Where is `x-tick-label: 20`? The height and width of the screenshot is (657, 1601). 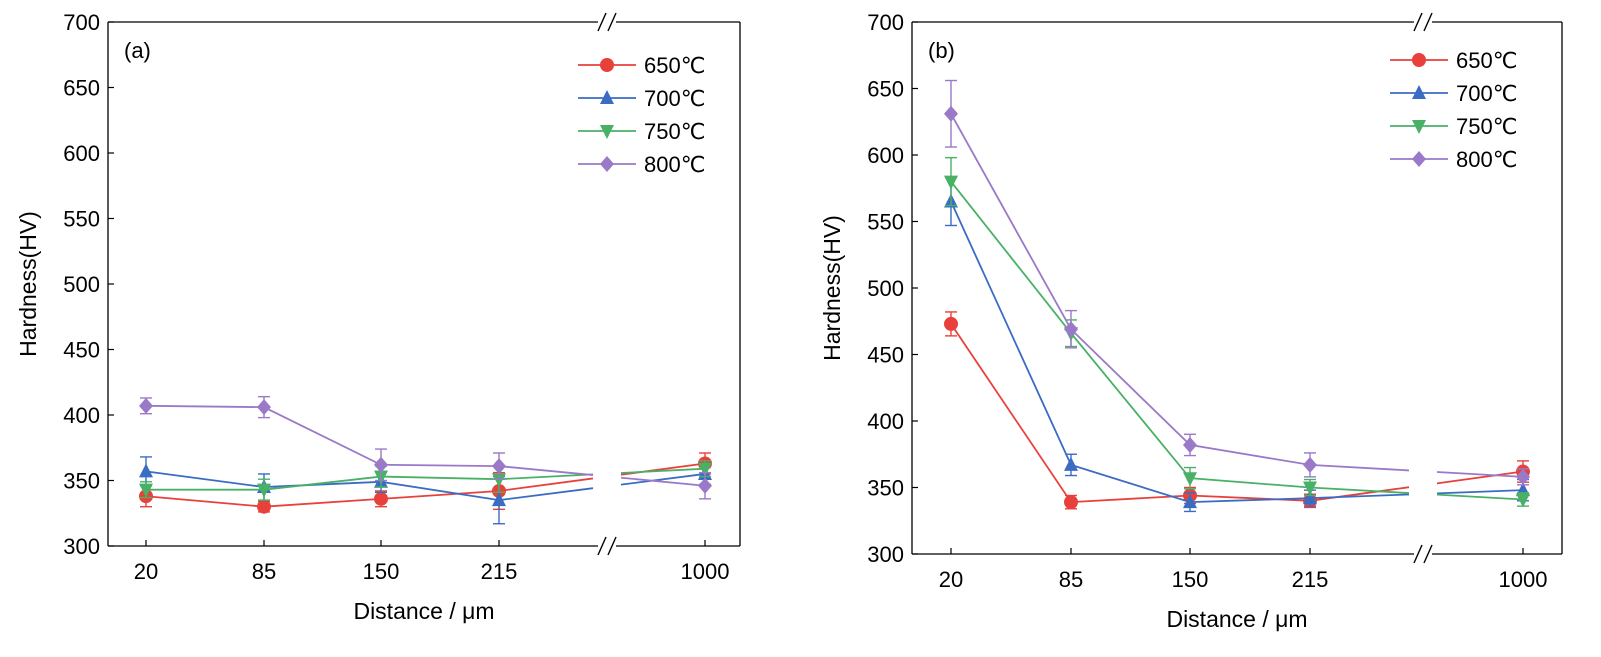 x-tick-label: 20 is located at coordinates (146, 571).